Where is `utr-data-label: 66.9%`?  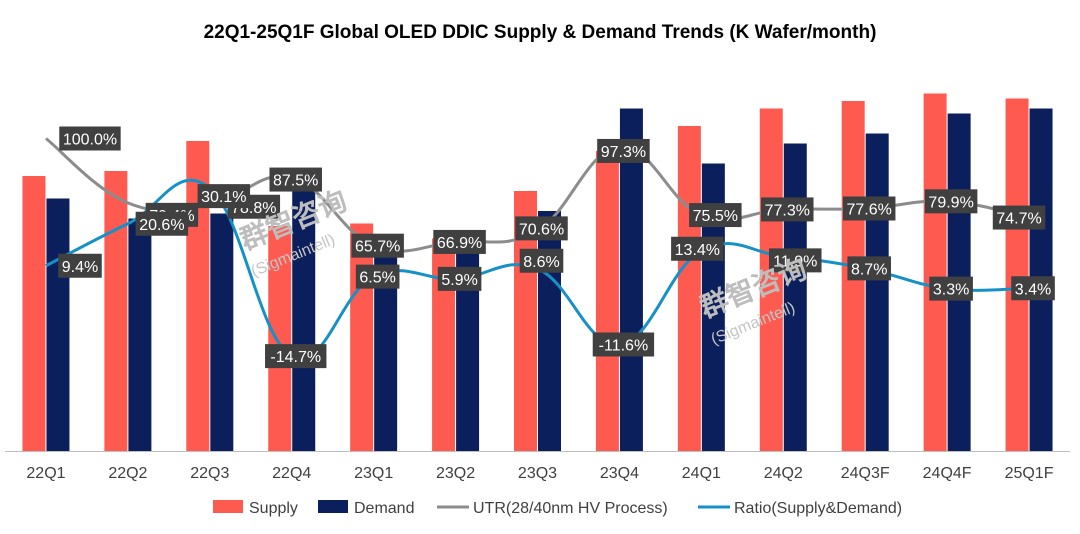 utr-data-label: 66.9% is located at coordinates (459, 243).